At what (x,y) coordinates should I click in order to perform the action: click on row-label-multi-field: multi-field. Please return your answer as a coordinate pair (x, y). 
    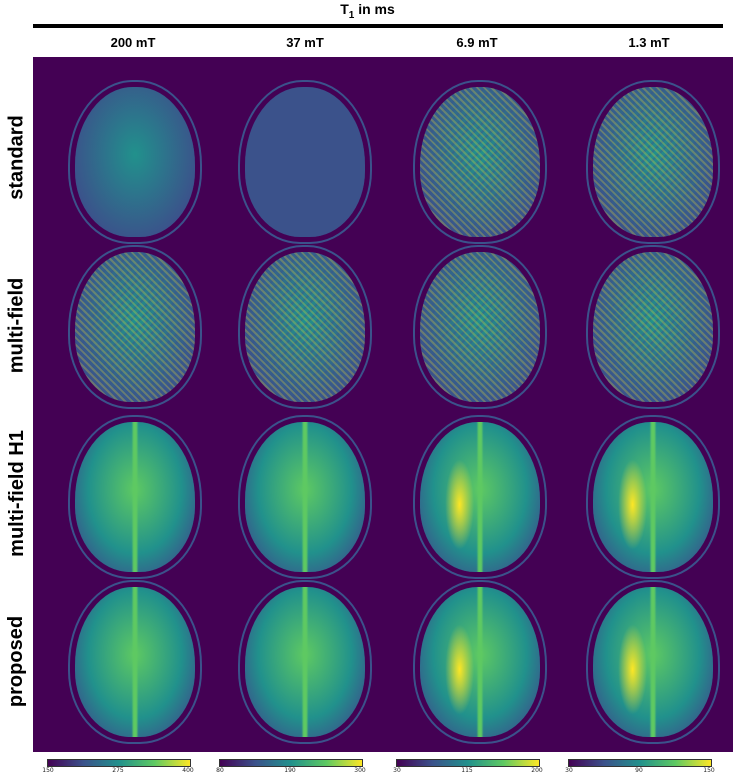
    Looking at the image, I should click on (16, 325).